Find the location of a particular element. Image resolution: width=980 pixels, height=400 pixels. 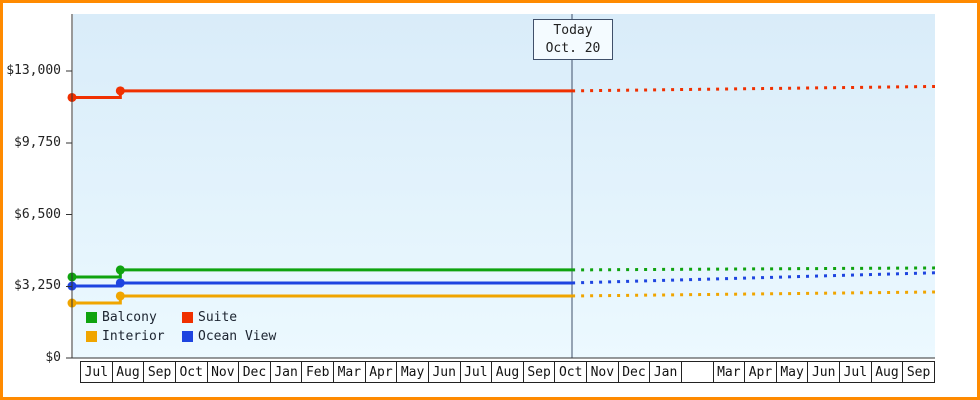

today-label-line2: Oct. 20 is located at coordinates (573, 48).